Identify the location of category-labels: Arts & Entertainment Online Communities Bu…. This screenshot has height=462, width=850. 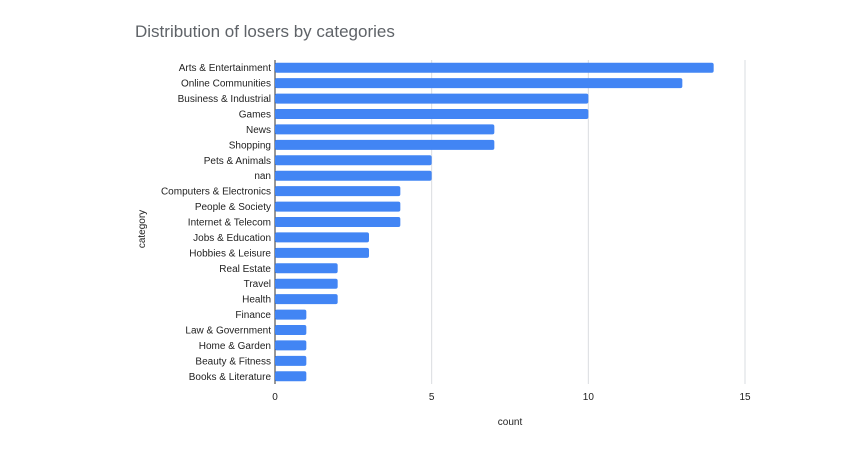
(216, 223).